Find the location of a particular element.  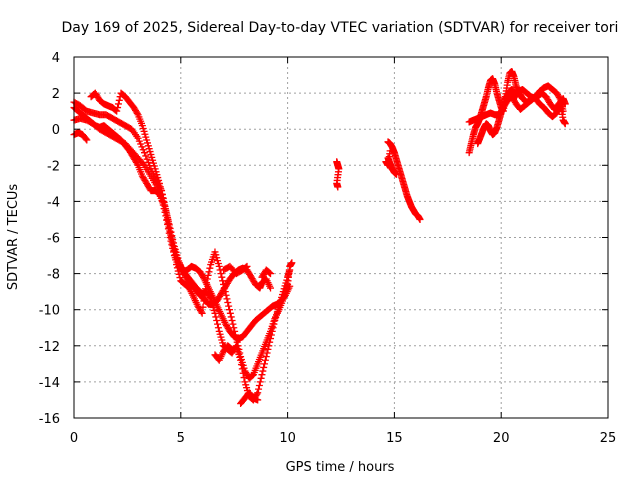

x-axis-label: GPS time / hours is located at coordinates (340, 467).